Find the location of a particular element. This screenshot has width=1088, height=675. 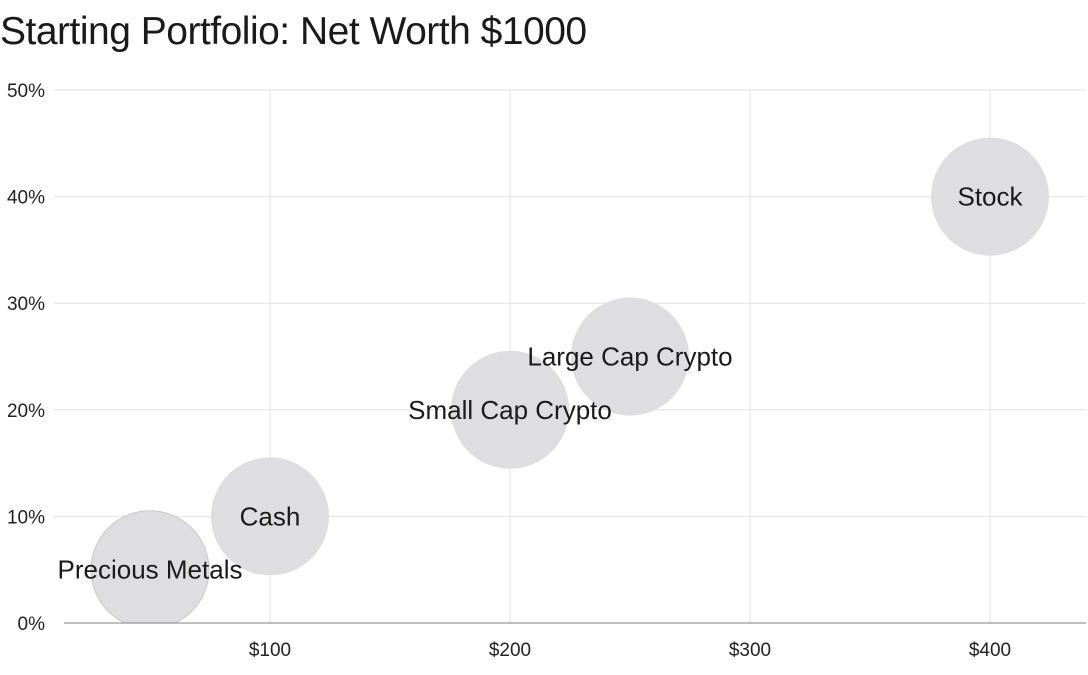

bubble-label: Small Cap Crypto is located at coordinates (510, 410).